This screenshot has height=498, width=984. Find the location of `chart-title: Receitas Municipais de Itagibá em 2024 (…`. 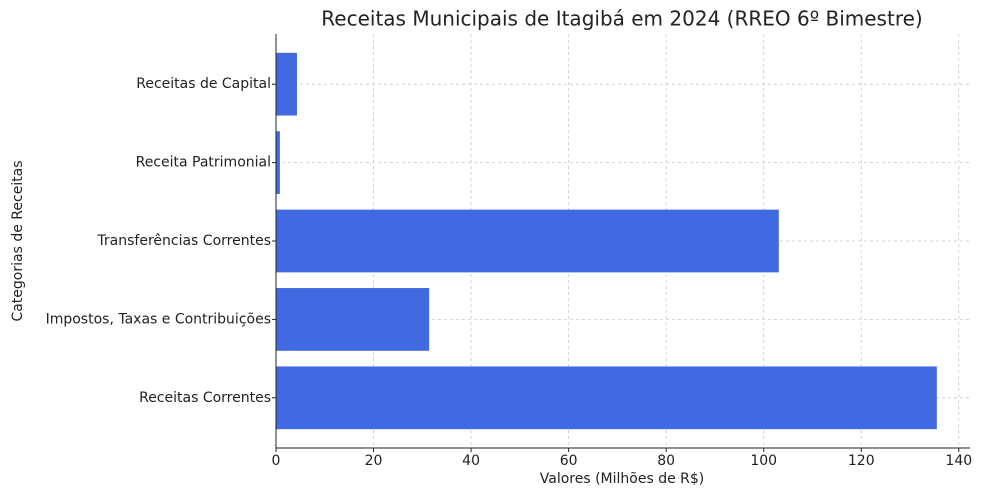

chart-title: Receitas Municipais de Itagibá em 2024 (… is located at coordinates (621, 19).